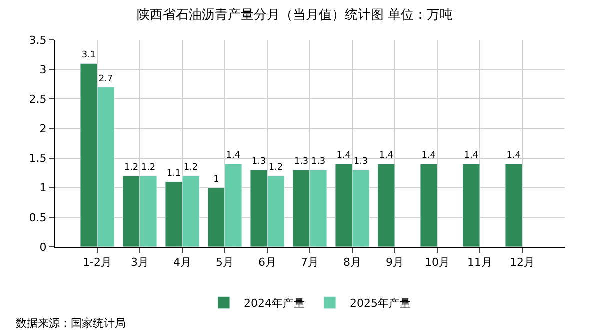  What do you see at coordinates (140, 263) in the screenshot?
I see `x-tick-label: 3月` at bounding box center [140, 263].